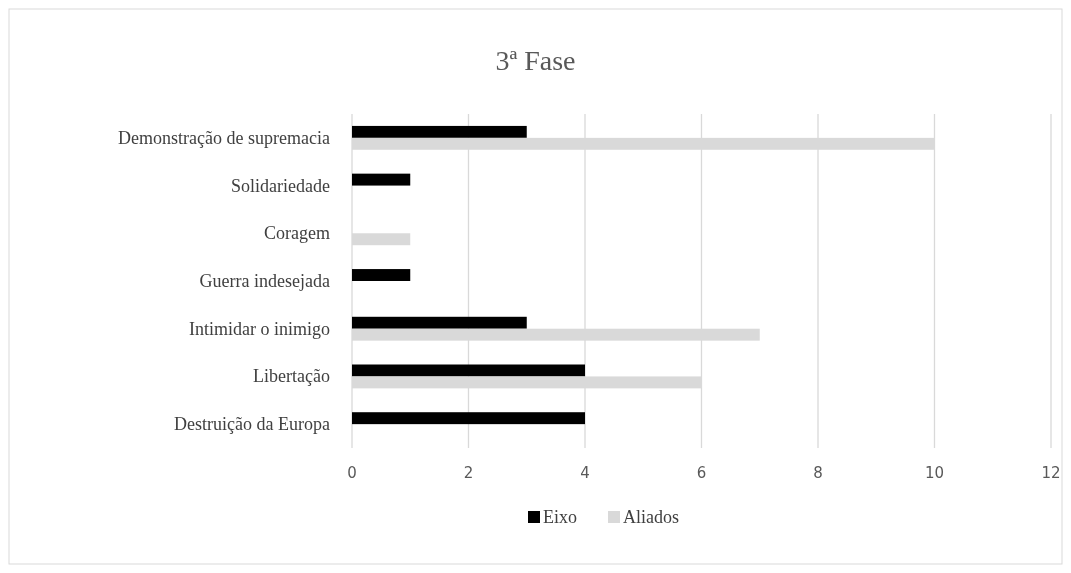 The image size is (1071, 573). Describe the element at coordinates (291, 376) in the screenshot. I see `y-tick-label: Libertação` at that location.